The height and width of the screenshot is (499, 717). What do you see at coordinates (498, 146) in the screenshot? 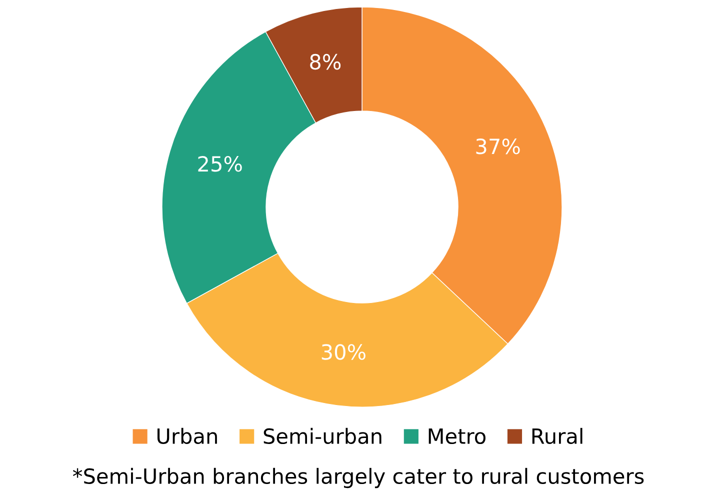
I see `data-label: 37%` at bounding box center [498, 146].